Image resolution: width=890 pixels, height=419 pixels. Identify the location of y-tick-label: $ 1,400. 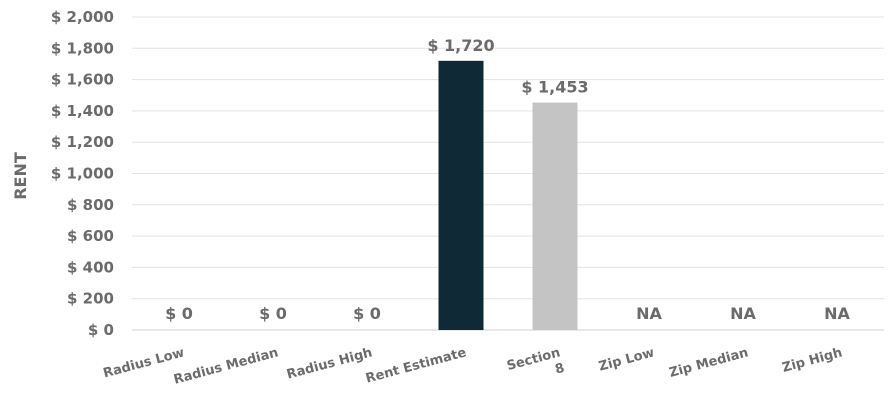
(82, 111).